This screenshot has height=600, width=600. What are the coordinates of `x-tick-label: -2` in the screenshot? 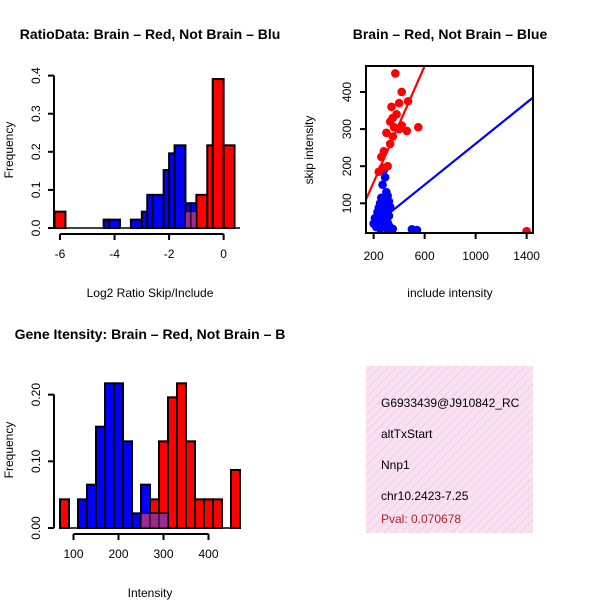 It's located at (169, 254).